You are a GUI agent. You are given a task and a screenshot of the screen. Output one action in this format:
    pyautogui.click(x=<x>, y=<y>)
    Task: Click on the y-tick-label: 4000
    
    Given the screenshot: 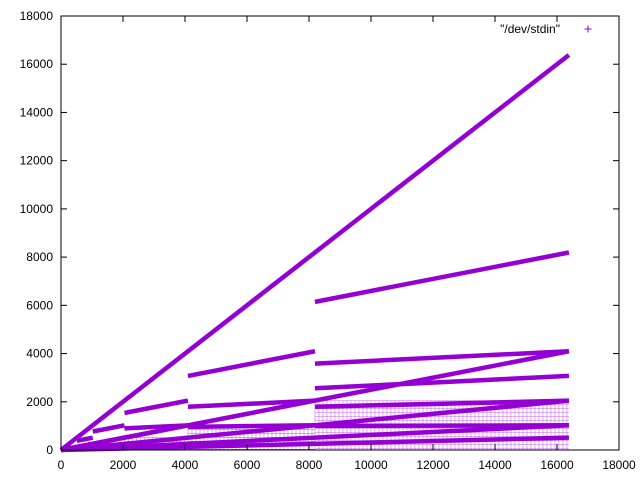 What is the action you would take?
    pyautogui.click(x=39, y=354)
    